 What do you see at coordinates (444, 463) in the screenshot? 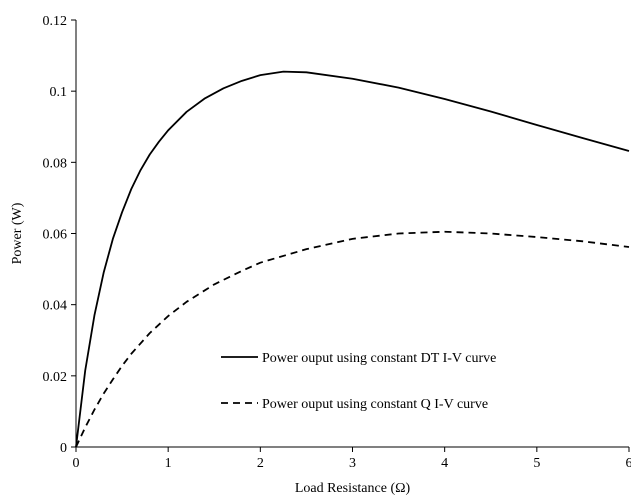
I see `x-tick-label: 4` at bounding box center [444, 463].